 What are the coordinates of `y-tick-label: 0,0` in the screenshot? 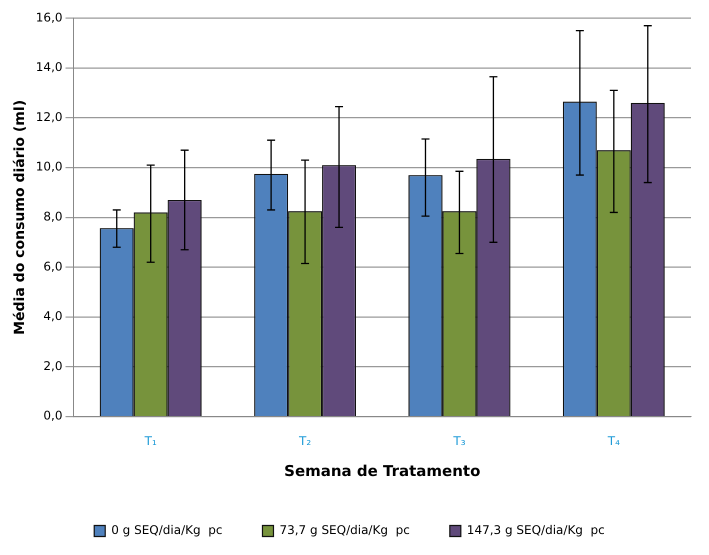 It's located at (53, 415).